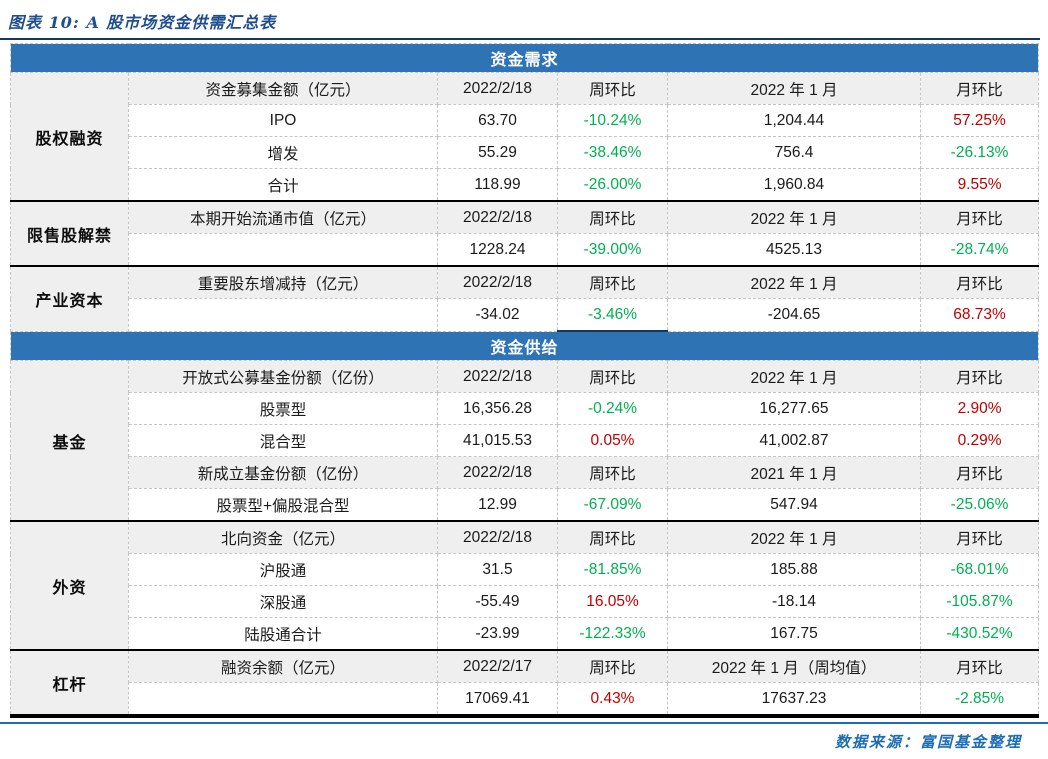 This screenshot has width=1048, height=759. Describe the element at coordinates (497, 601) in the screenshot. I see `cell-current: -55.49` at that location.